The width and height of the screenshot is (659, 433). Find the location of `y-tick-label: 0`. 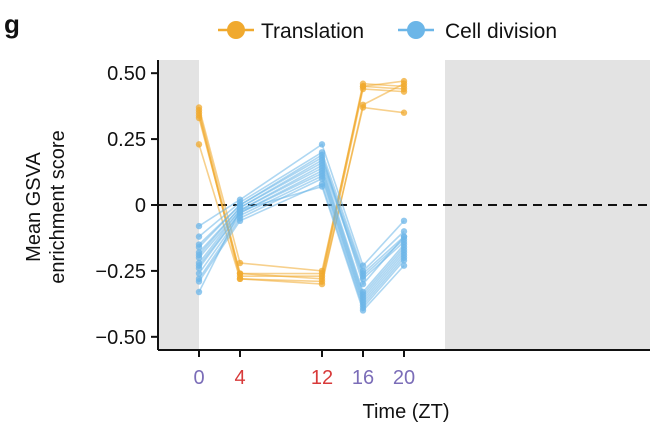

y-tick-label: 0 is located at coordinates (140, 206).